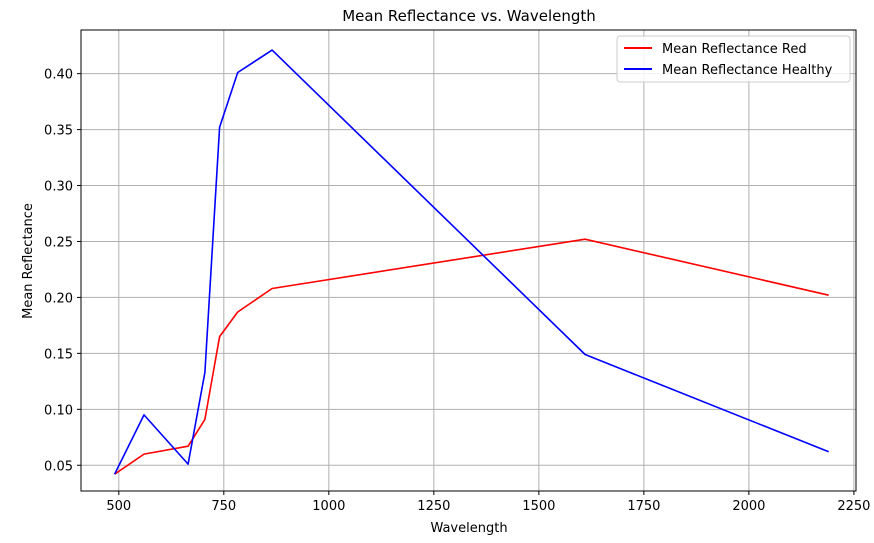  What do you see at coordinates (58, 187) in the screenshot?
I see `y-tick-label: 0.30` at bounding box center [58, 187].